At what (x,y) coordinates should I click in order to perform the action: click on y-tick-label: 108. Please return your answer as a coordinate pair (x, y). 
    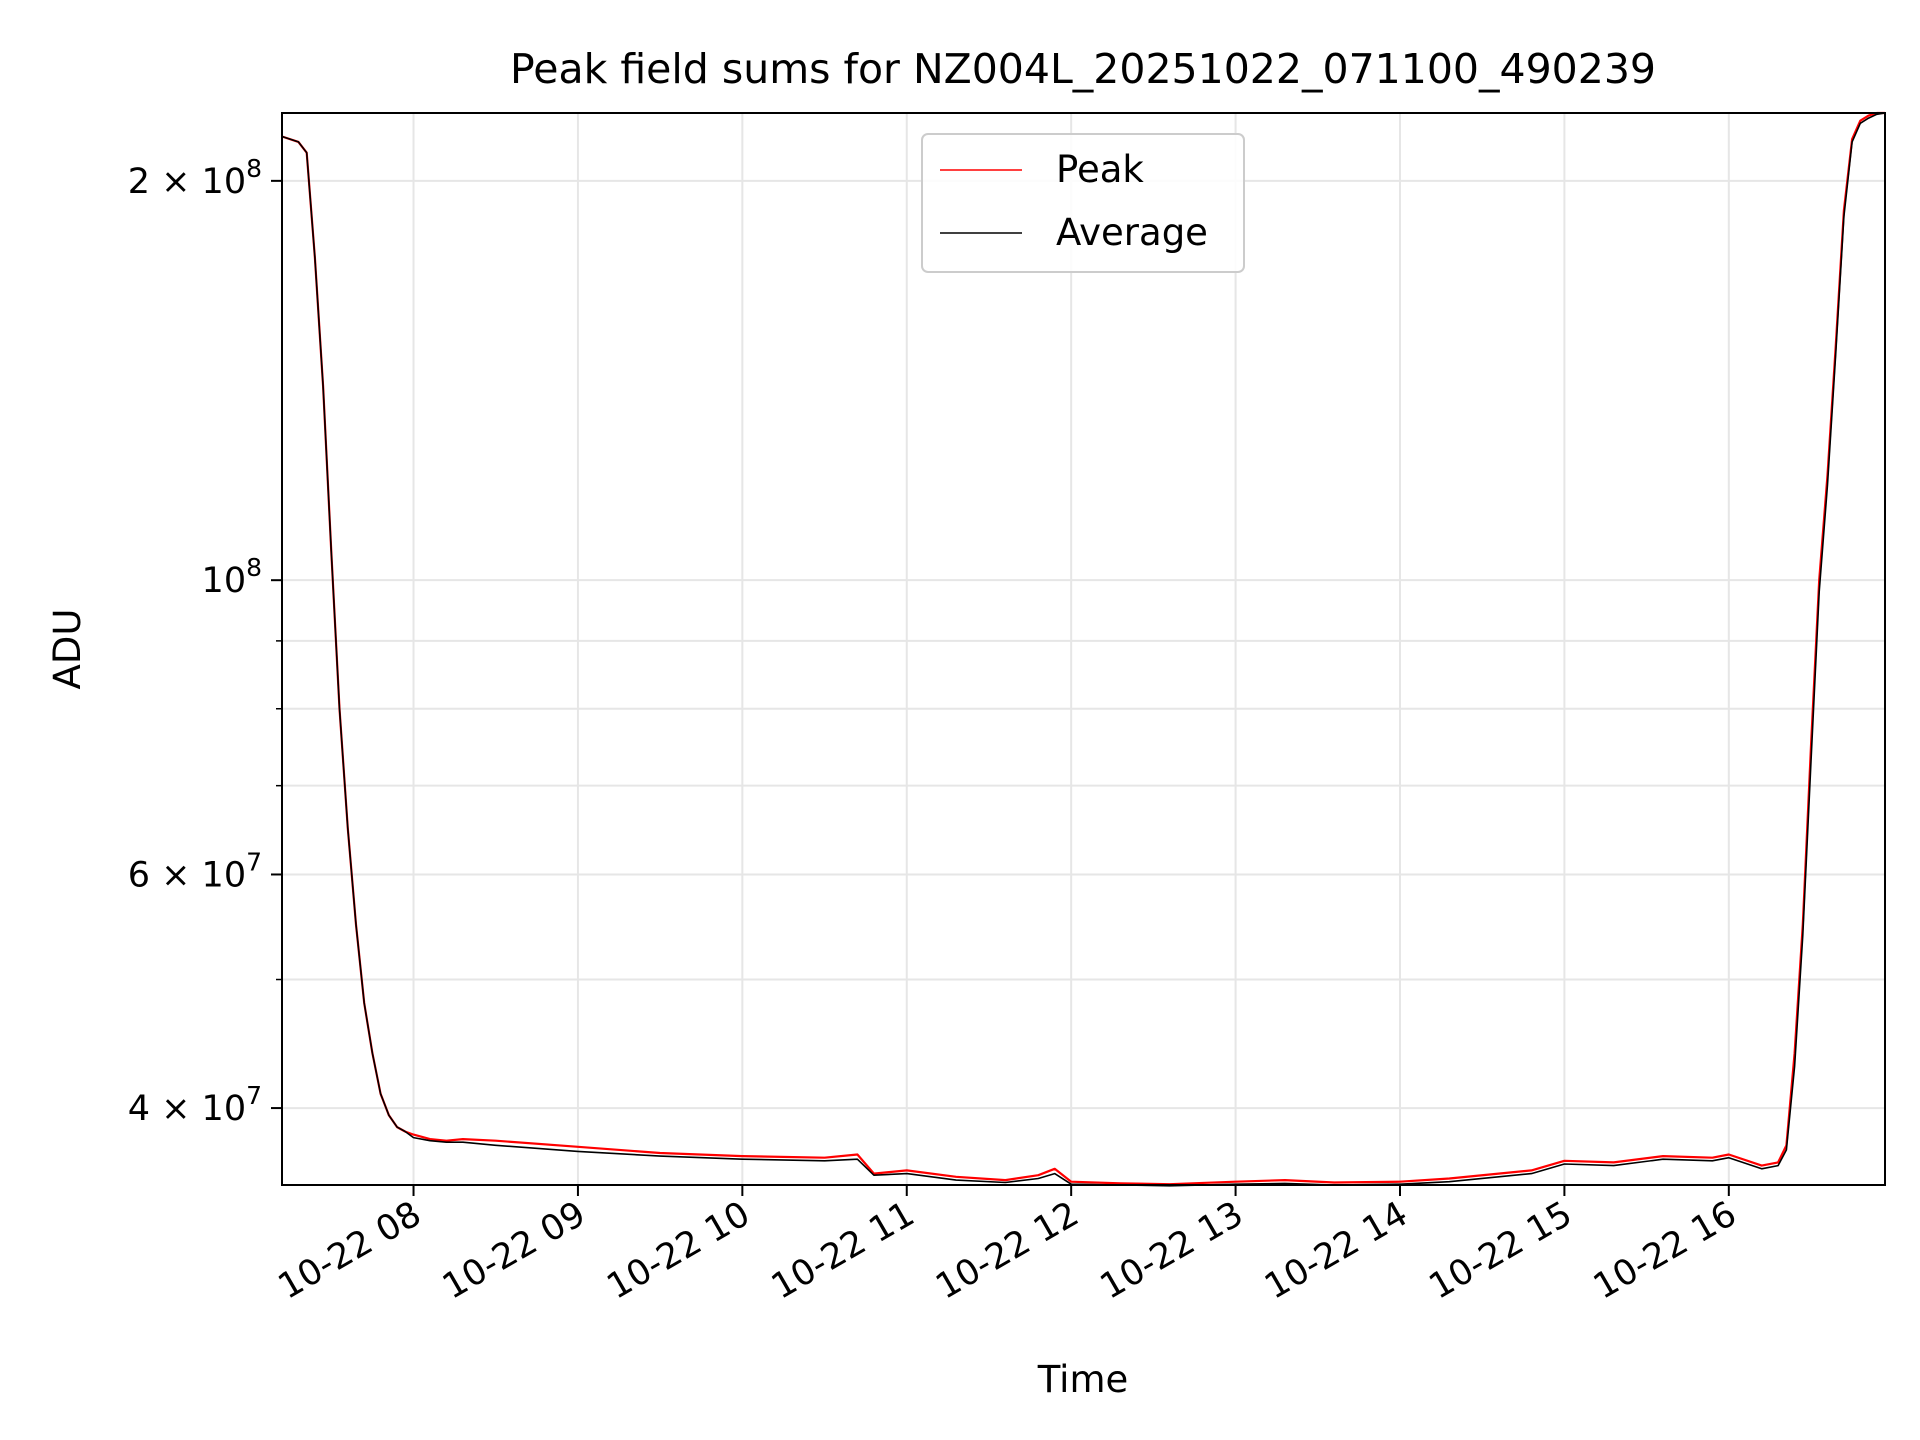
    Looking at the image, I should click on (232, 577).